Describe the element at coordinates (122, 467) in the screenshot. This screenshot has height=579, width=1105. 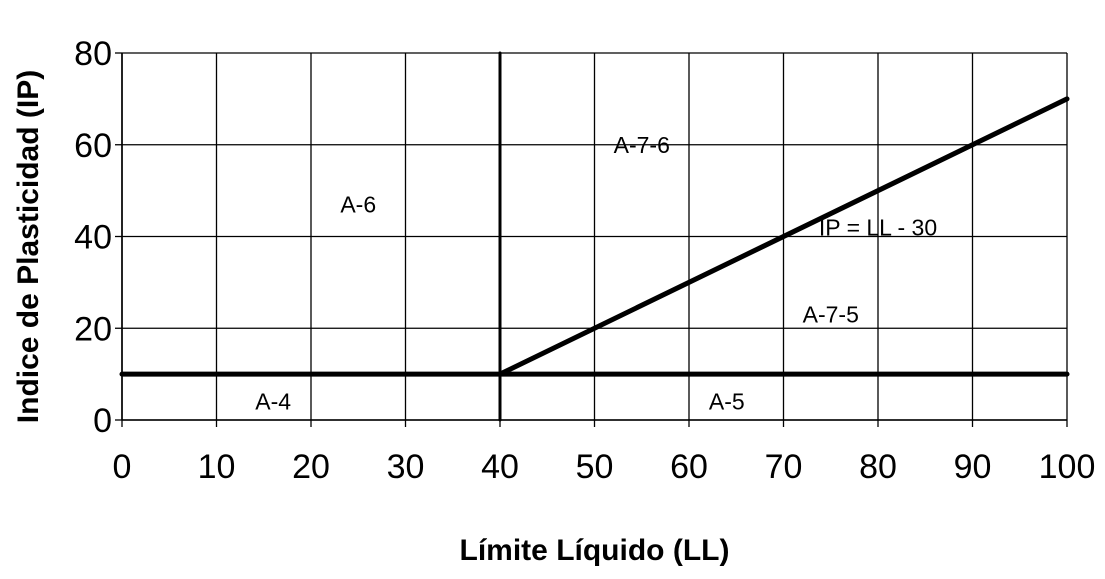
I see `x-tick-label: 0` at that location.